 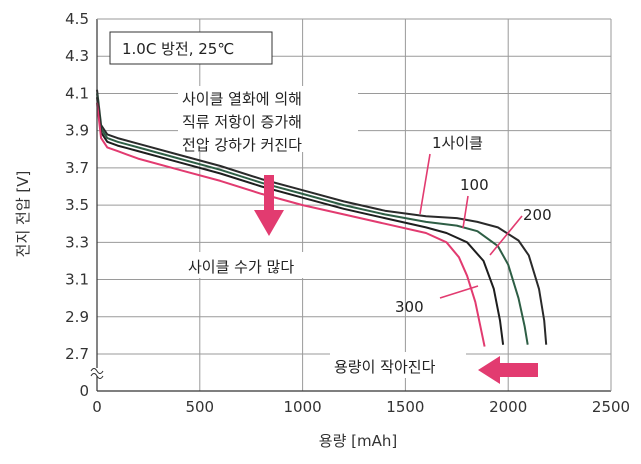 I want to click on conditions-label: 1.0C 방전, 25℃, so click(x=178, y=49).